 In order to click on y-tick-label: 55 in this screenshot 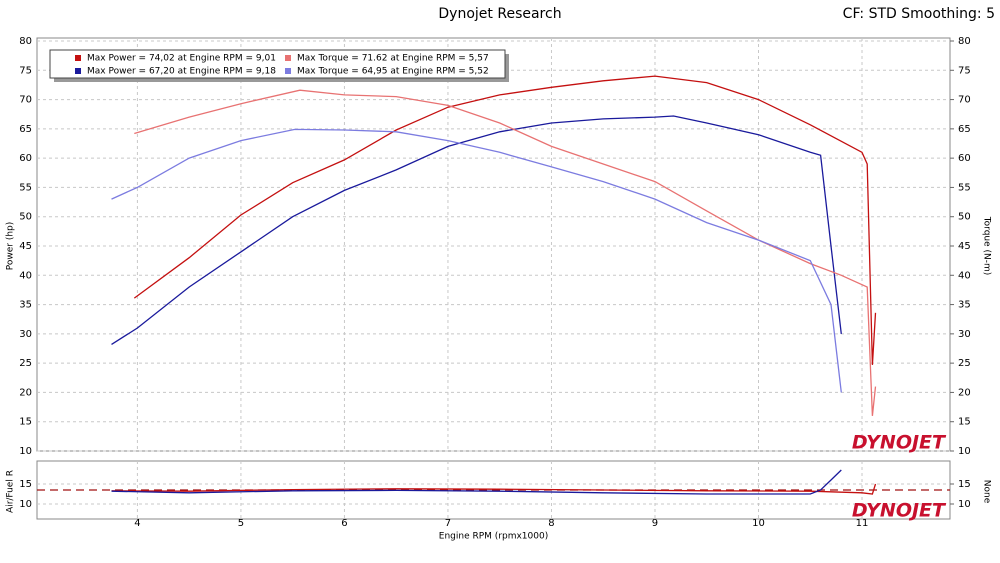, I will do `click(25, 187)`.